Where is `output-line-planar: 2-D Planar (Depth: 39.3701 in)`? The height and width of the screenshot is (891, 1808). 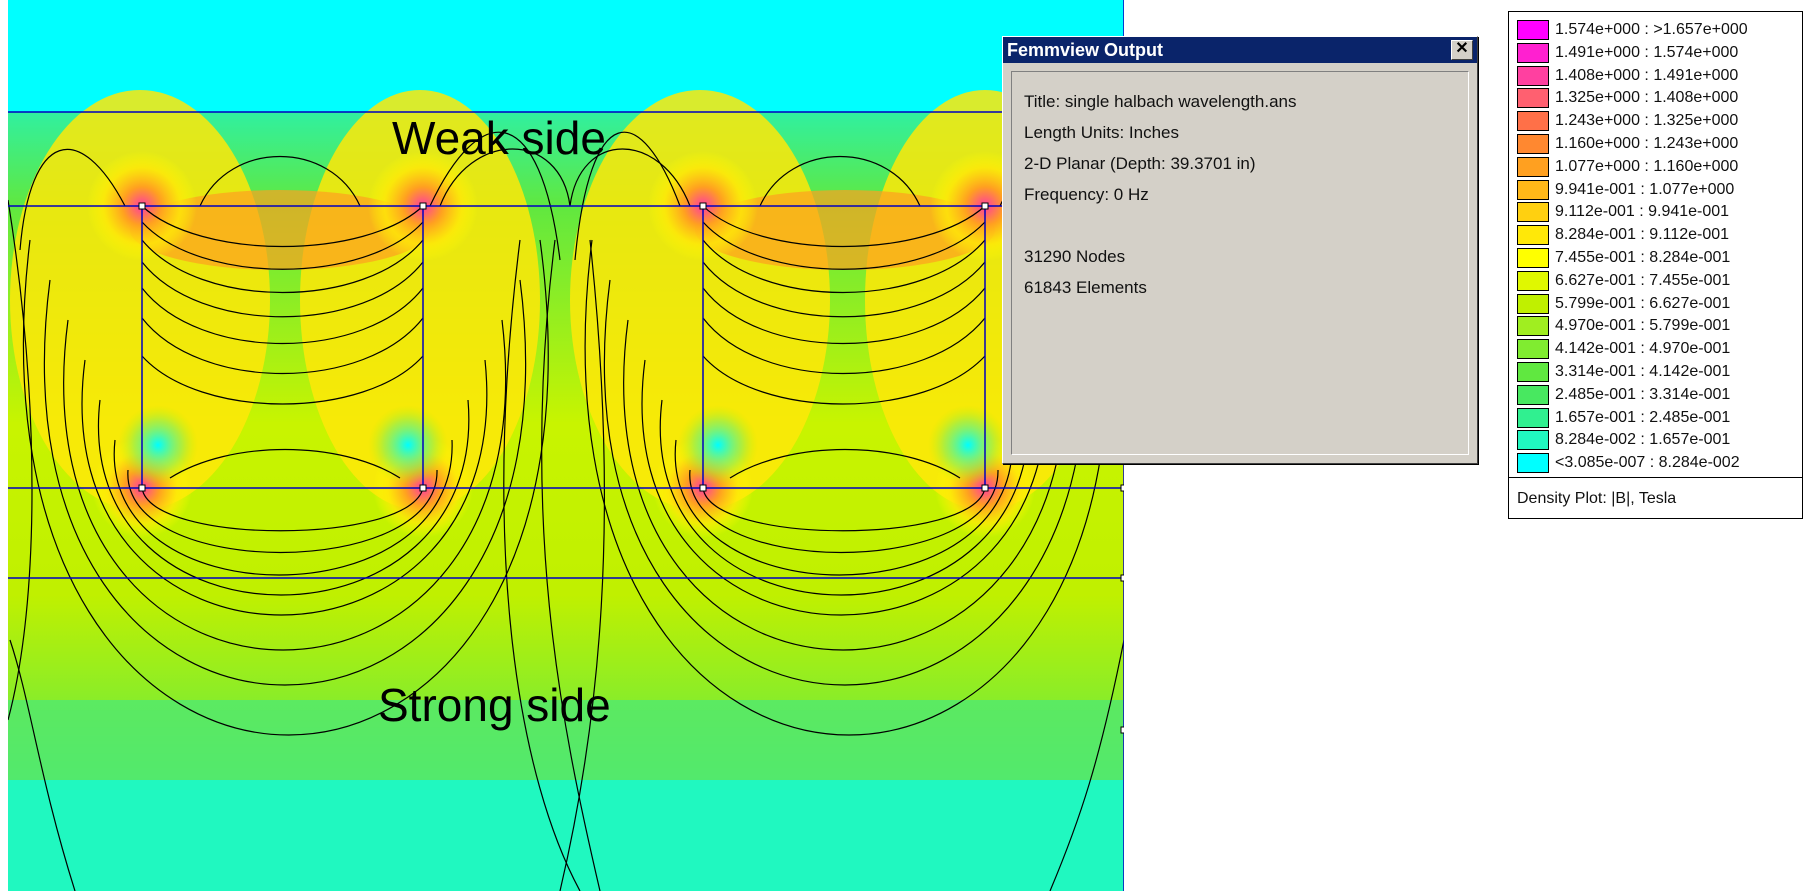 output-line-planar: 2-D Planar (Depth: 39.3701 in) is located at coordinates (1140, 163).